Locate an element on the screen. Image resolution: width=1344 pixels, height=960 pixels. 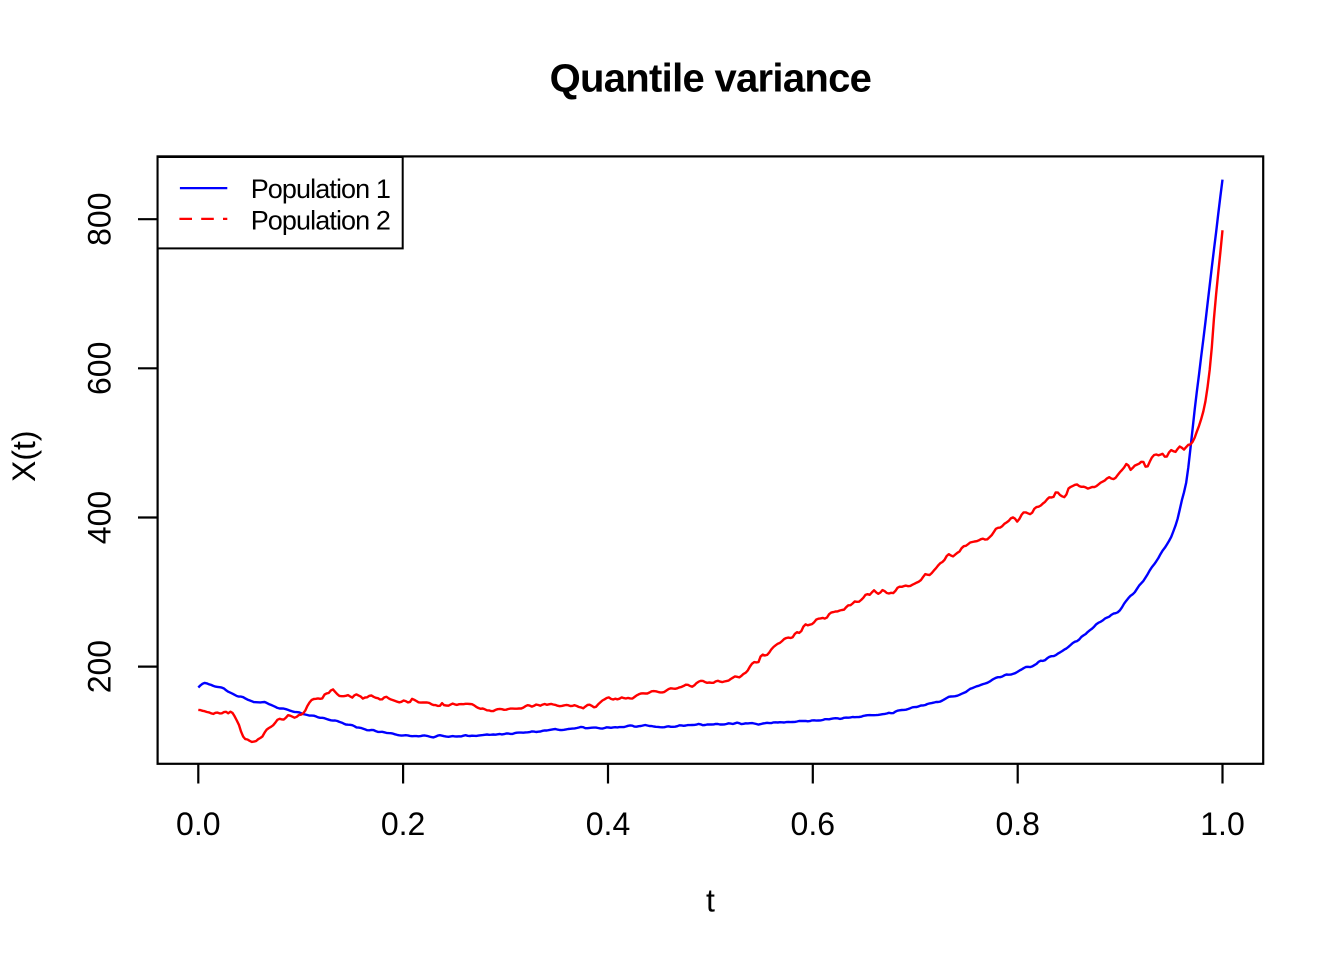
svg-text: Quantile variance is located at coordinates (711, 79).